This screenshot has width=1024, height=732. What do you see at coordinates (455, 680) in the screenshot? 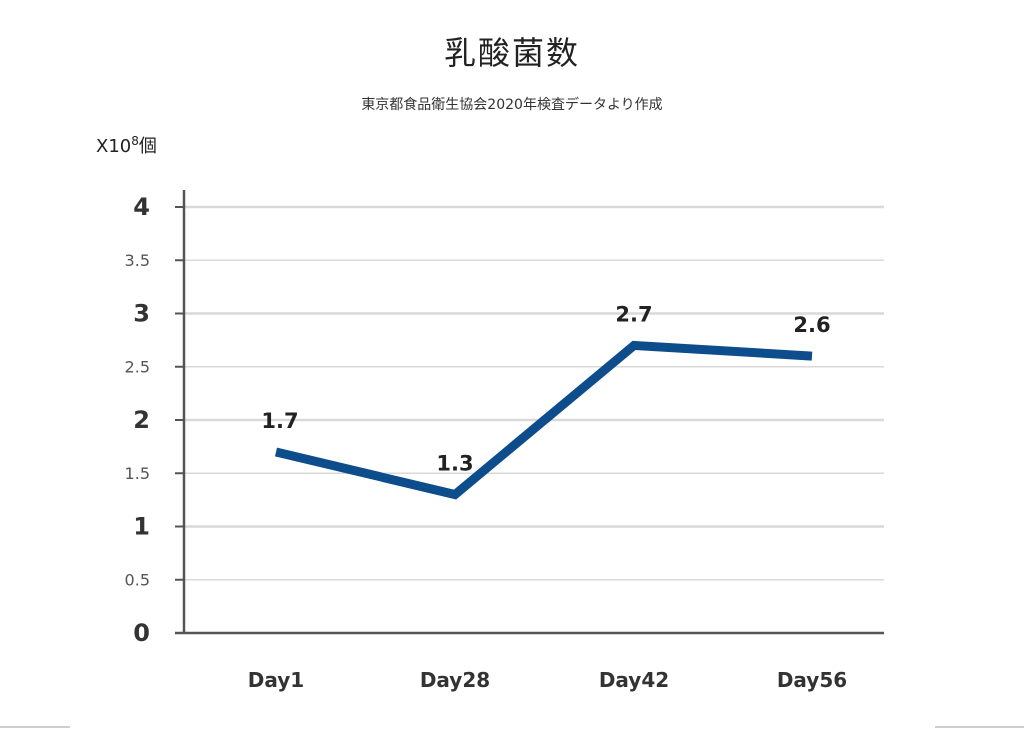
I see `x-tick-label-1: Day28` at bounding box center [455, 680].